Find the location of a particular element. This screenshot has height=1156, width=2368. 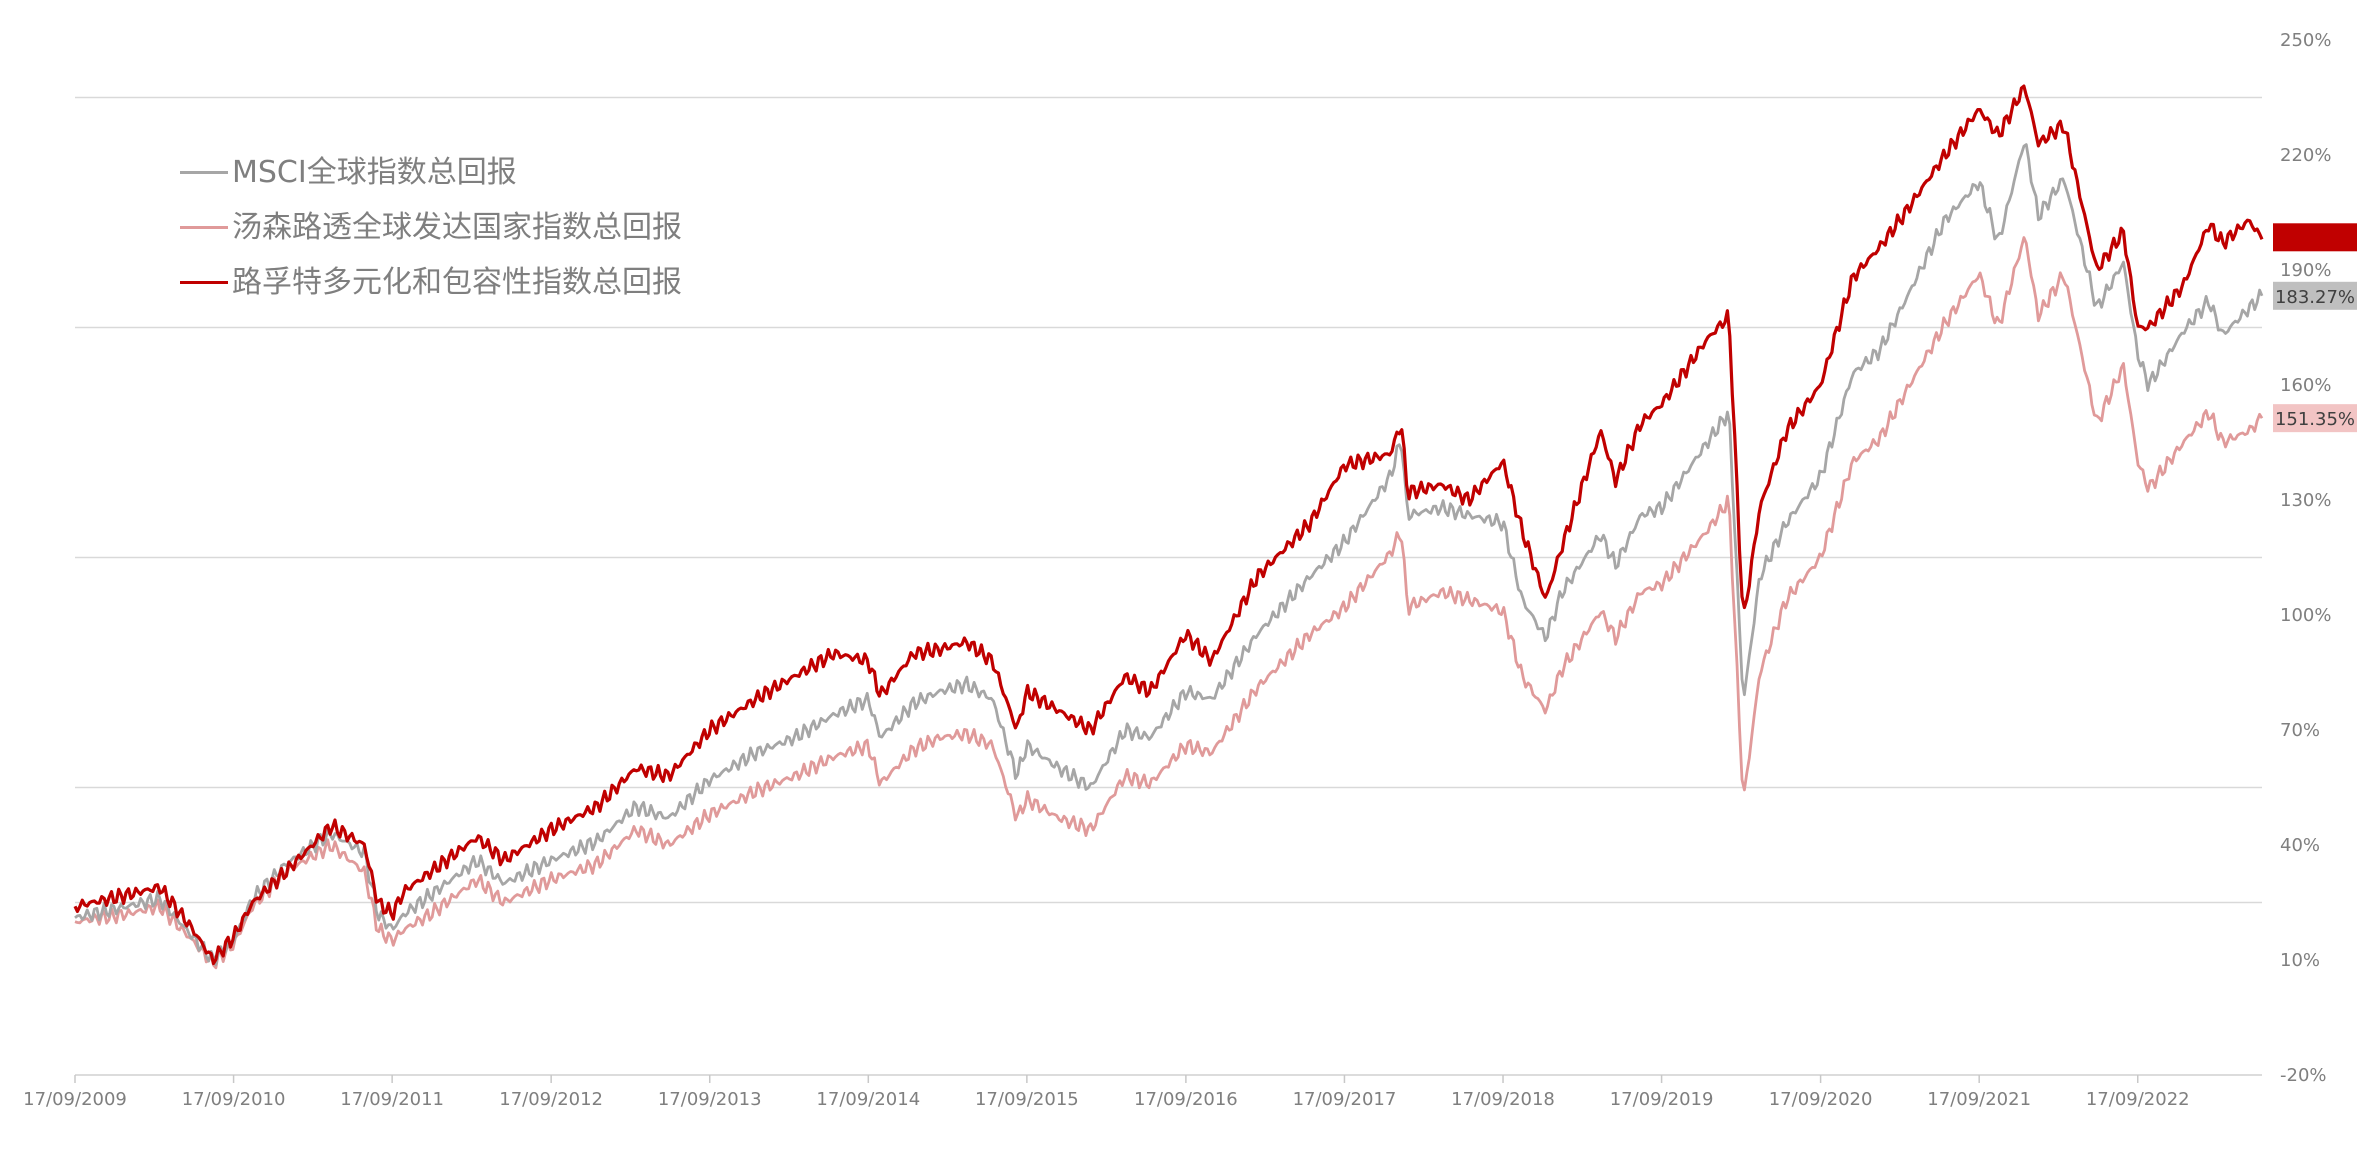

y-tick-label: 220% is located at coordinates (2305, 155).